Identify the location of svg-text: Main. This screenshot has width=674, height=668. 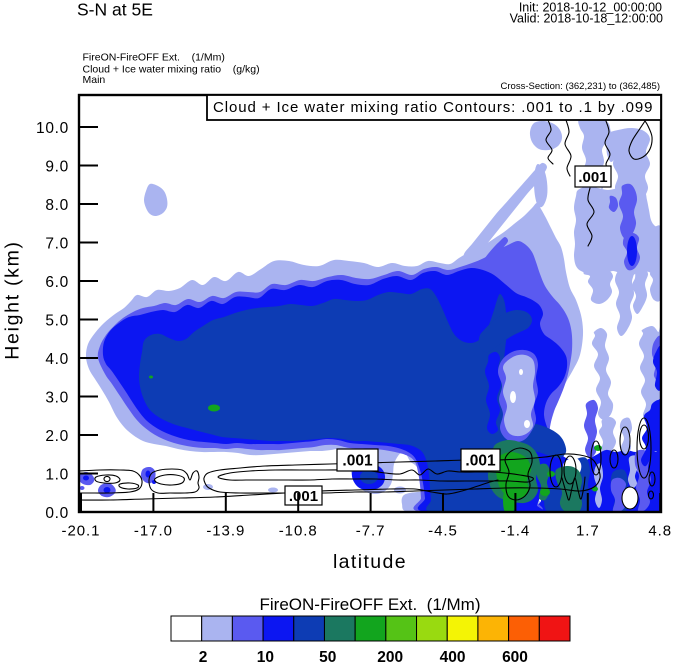
(94, 80).